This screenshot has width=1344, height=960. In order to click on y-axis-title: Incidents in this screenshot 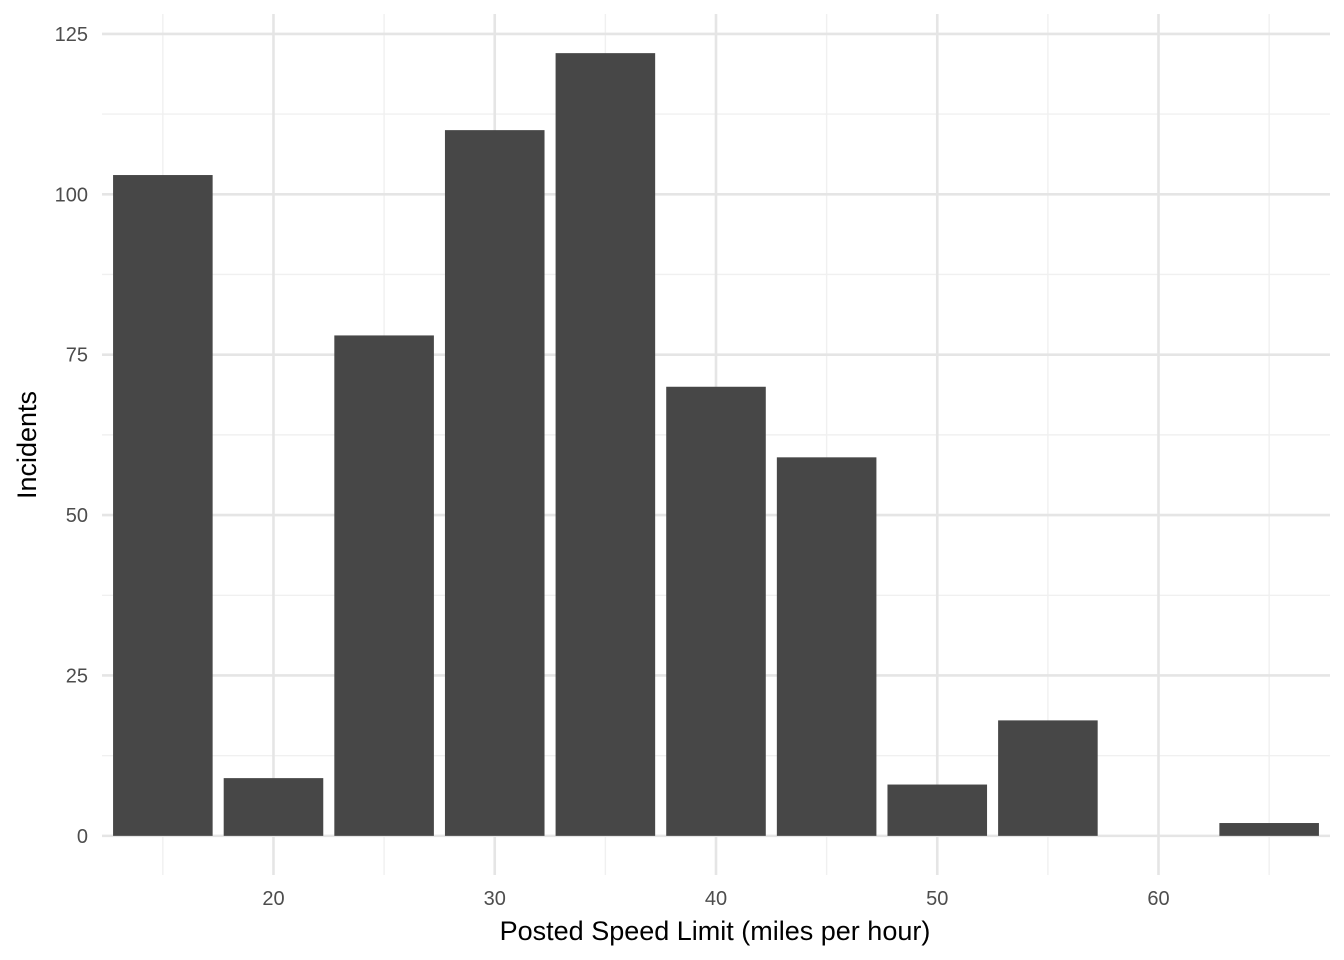, I will do `click(27, 445)`.